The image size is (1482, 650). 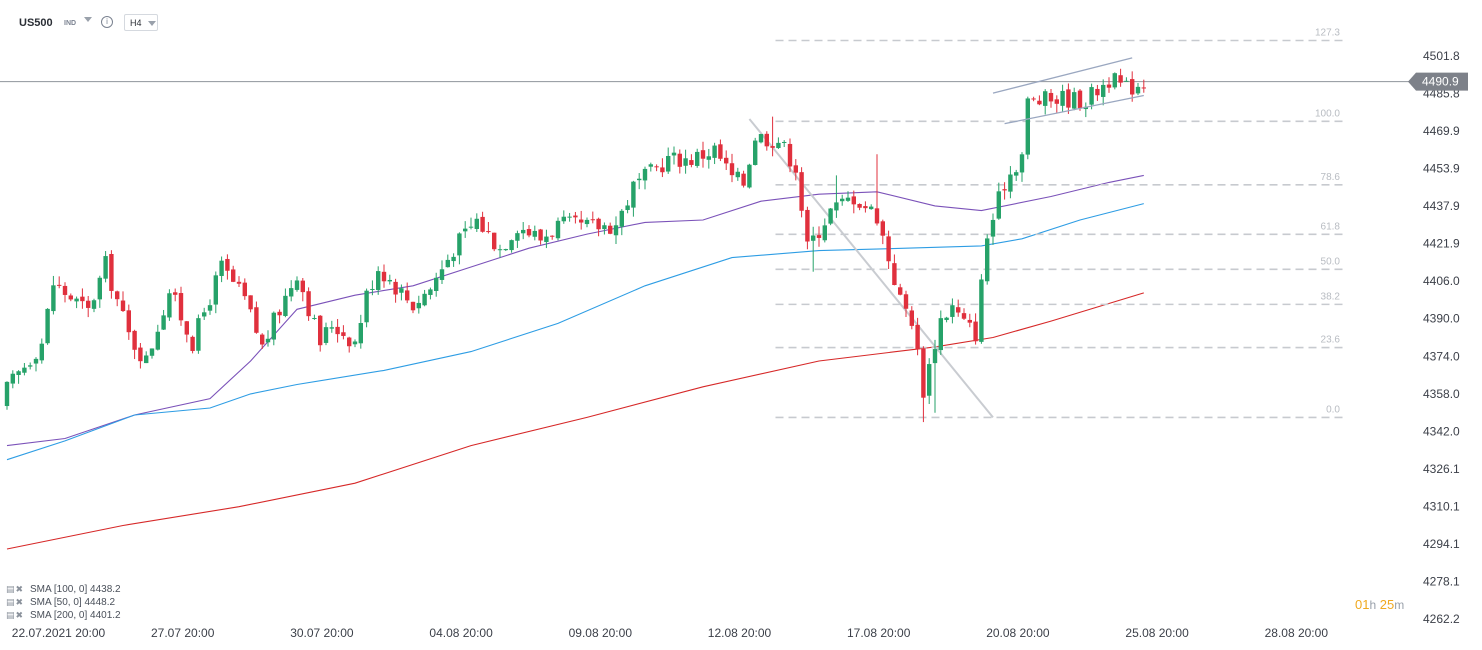 I want to click on current-price-tag, so click(x=1438, y=81).